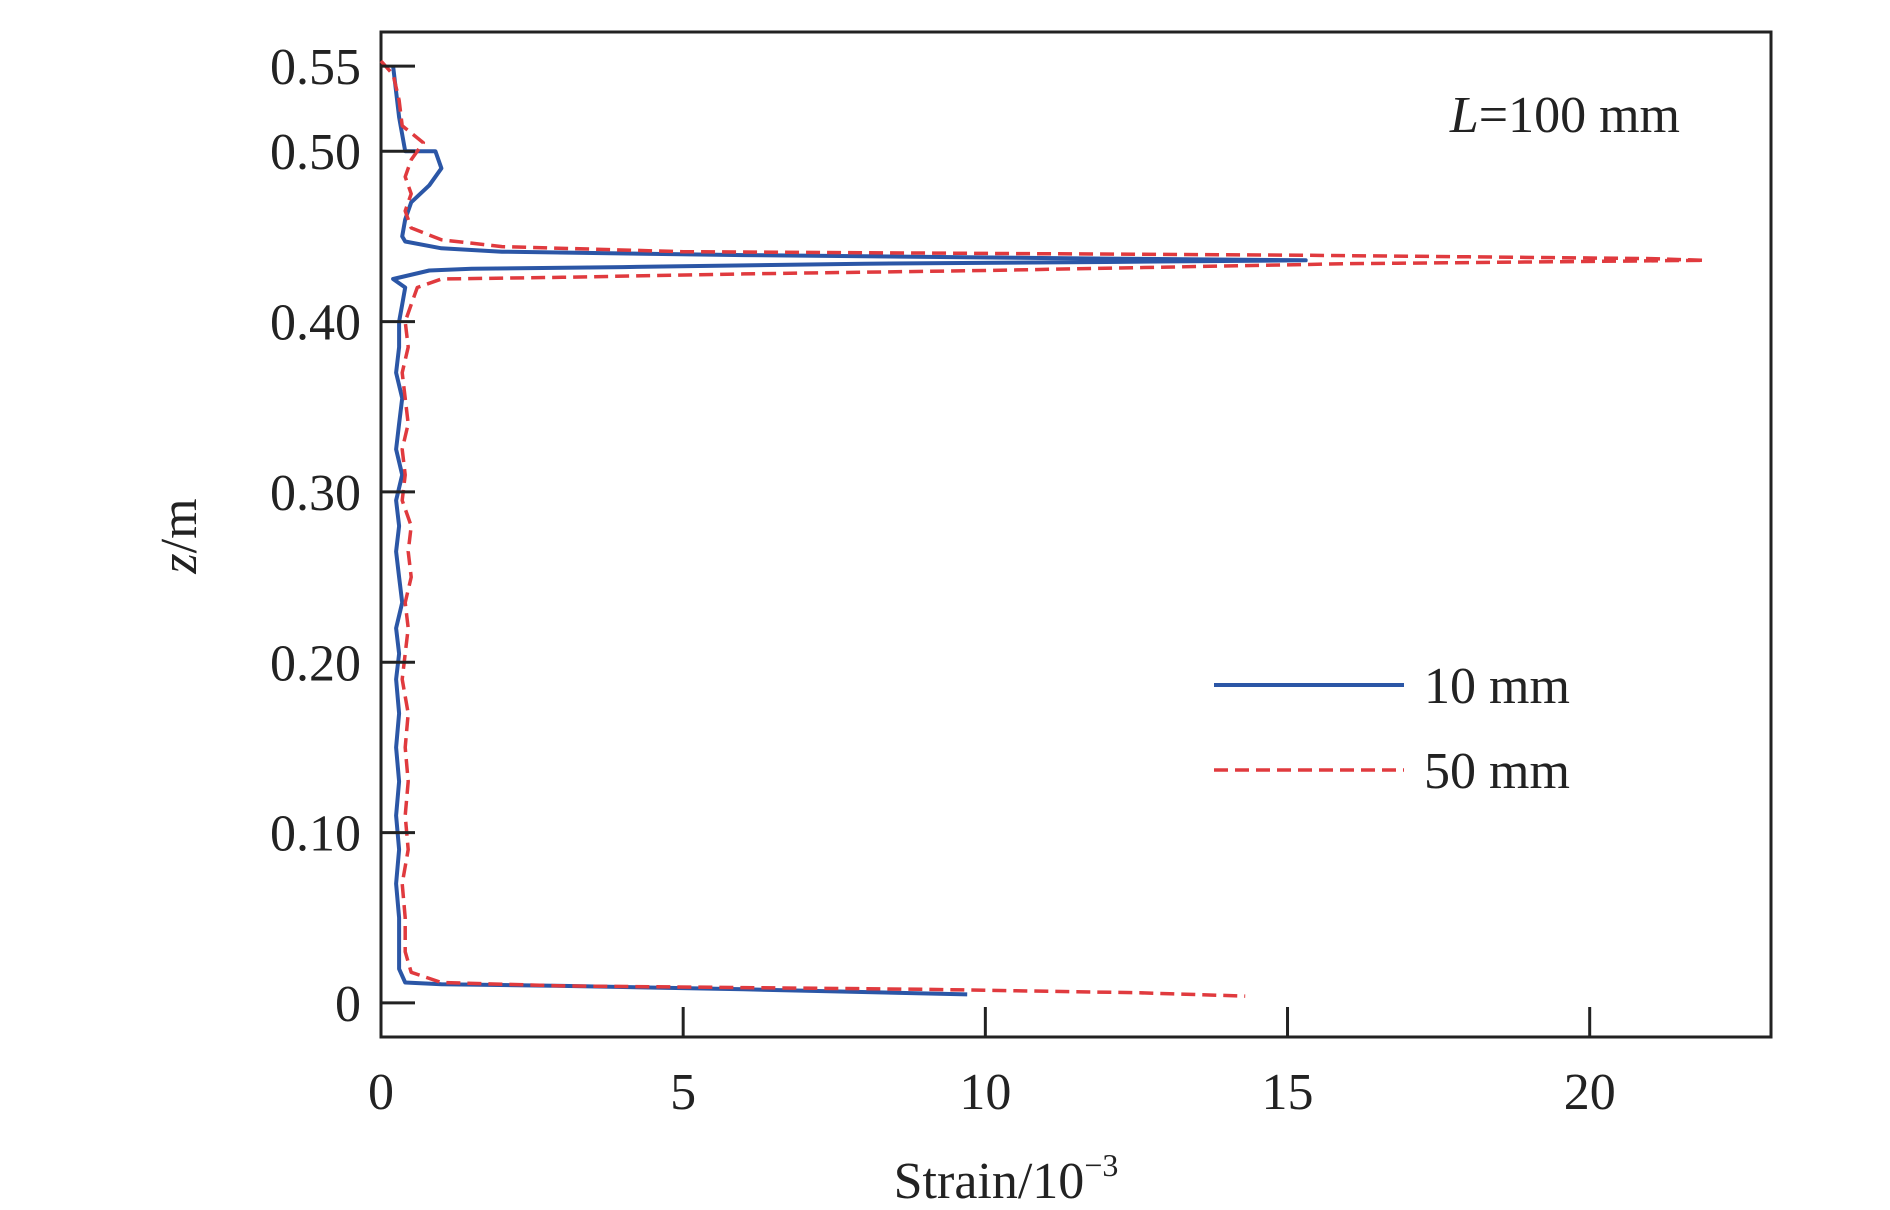  What do you see at coordinates (342, 536) in the screenshot?
I see `y-axis-ticks: 0 0.10 0.20 0.30 0.40 0.50 0.55` at bounding box center [342, 536].